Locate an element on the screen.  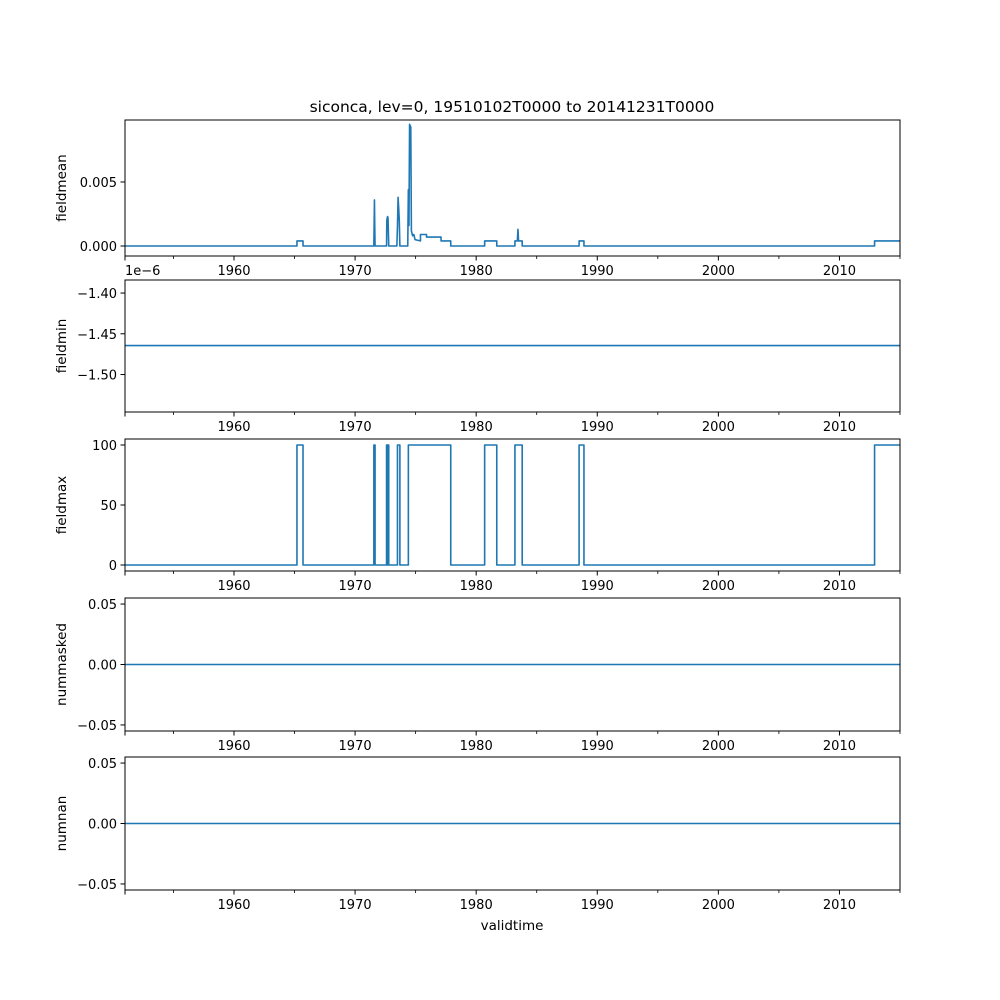
y-axis-label: nummasked is located at coordinates (62, 664).